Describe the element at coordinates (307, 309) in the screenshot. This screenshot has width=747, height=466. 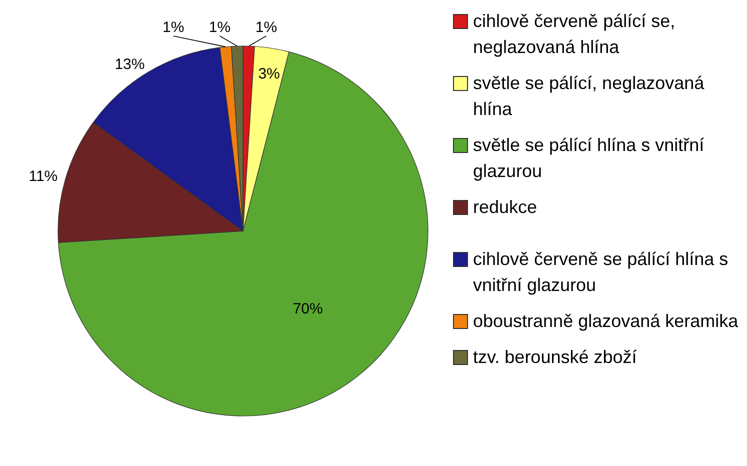
I see `data-label: 70%` at that location.